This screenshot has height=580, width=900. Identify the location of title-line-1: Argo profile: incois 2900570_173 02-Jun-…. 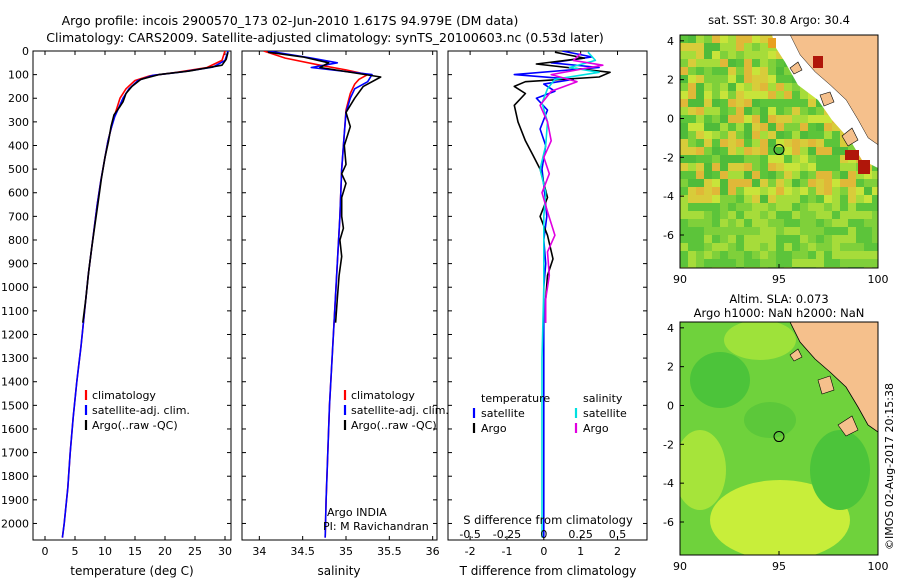
(290, 20).